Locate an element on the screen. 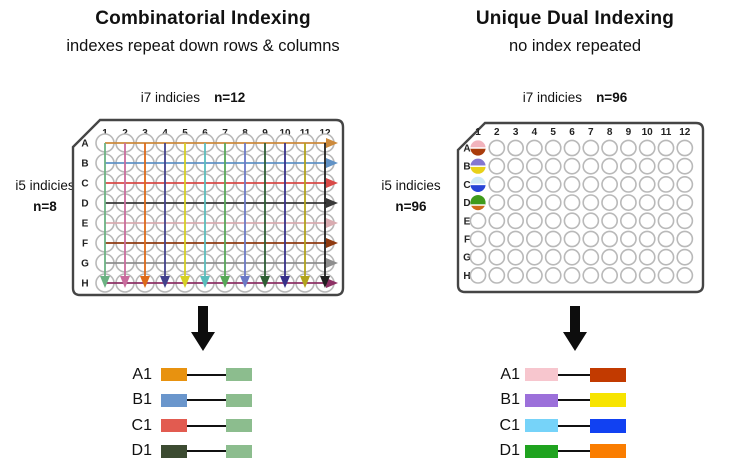 The image size is (736, 475). col-label: 5 is located at coordinates (553, 132).